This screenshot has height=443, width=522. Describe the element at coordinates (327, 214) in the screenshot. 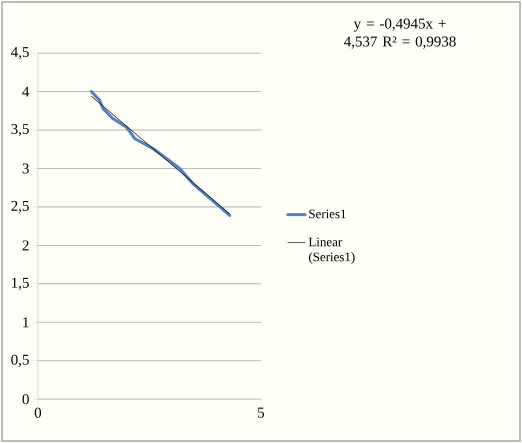

I see `legend-label: Series1` at that location.